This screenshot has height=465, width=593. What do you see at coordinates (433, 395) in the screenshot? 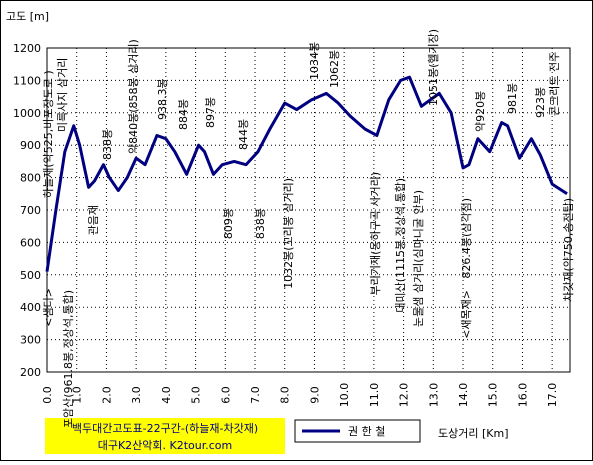
I see `x-tick-label: 13.0` at bounding box center [433, 395].